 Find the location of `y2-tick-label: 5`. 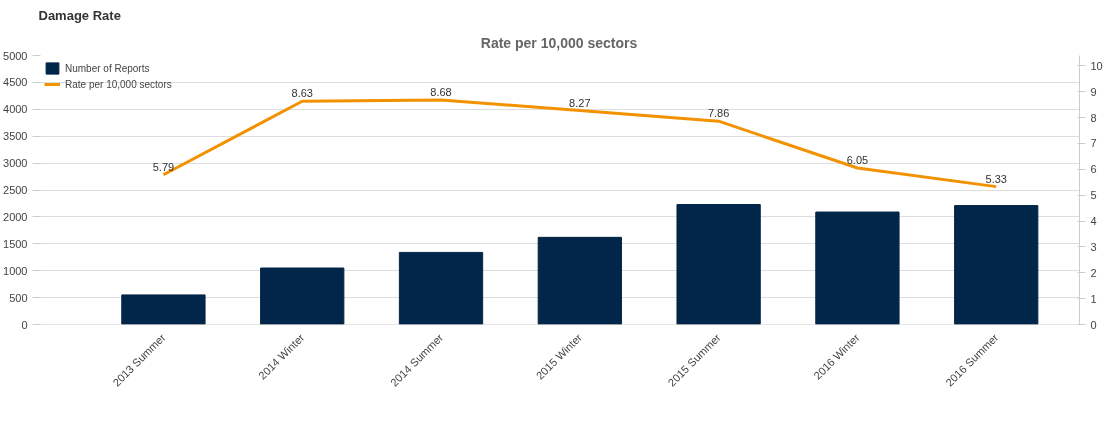

y2-tick-label: 5 is located at coordinates (1093, 195).